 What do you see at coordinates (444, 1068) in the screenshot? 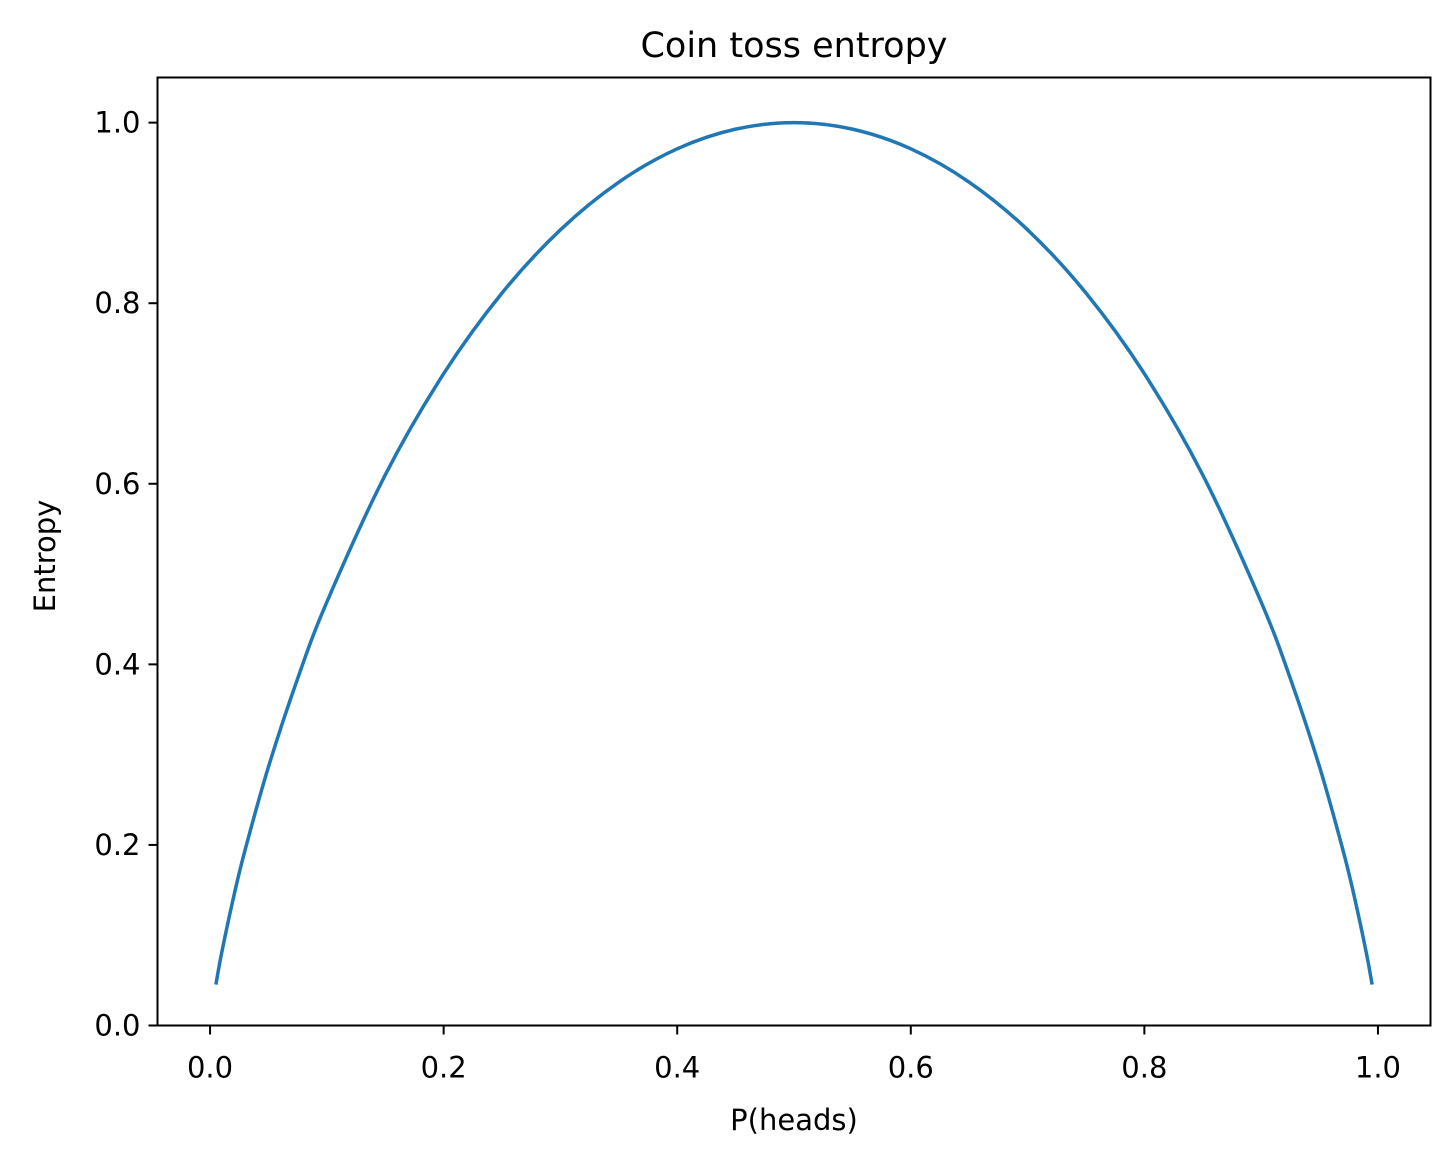
I see `x-tick-label-1: 0.2` at bounding box center [444, 1068].